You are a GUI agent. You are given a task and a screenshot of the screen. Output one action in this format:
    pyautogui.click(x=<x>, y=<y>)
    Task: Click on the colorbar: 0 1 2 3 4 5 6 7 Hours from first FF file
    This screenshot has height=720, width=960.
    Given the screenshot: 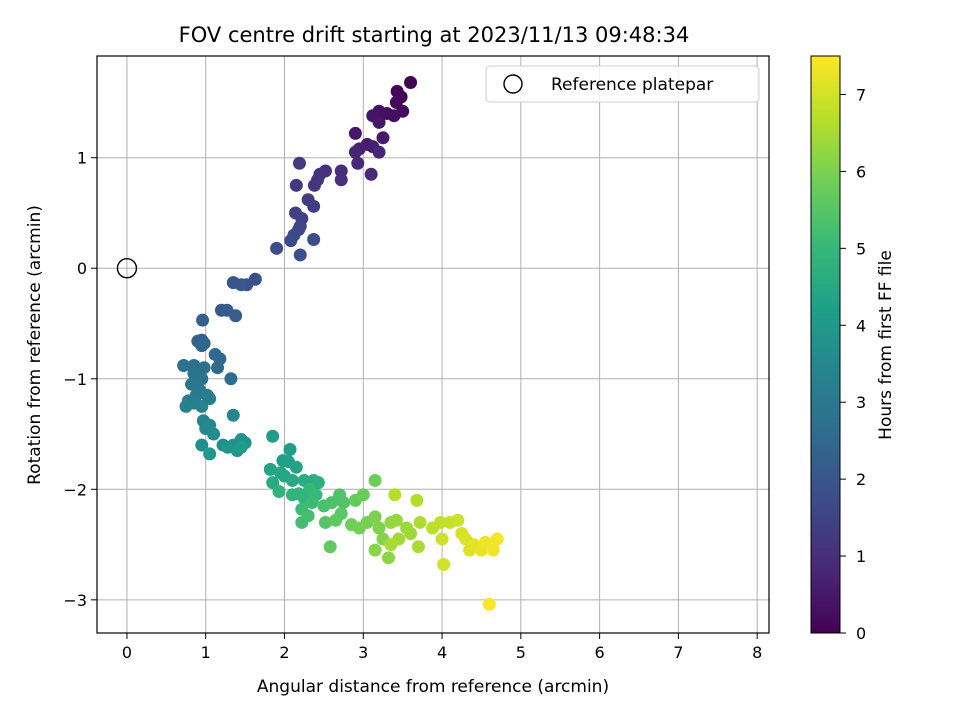 What is the action you would take?
    pyautogui.click(x=853, y=349)
    